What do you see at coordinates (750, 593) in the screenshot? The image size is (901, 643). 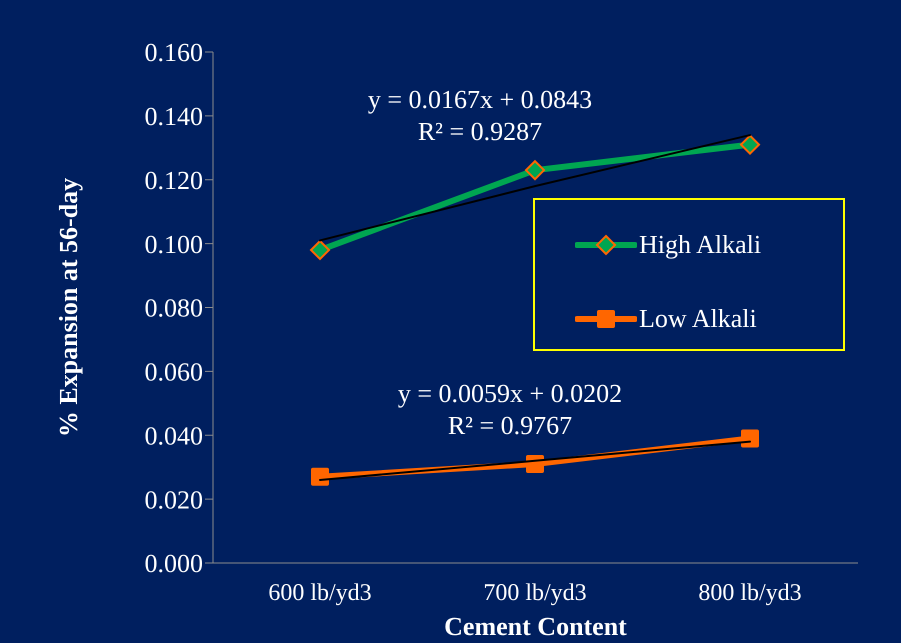 I see `x-tick-label: 800 lb/yd3` at bounding box center [750, 593].